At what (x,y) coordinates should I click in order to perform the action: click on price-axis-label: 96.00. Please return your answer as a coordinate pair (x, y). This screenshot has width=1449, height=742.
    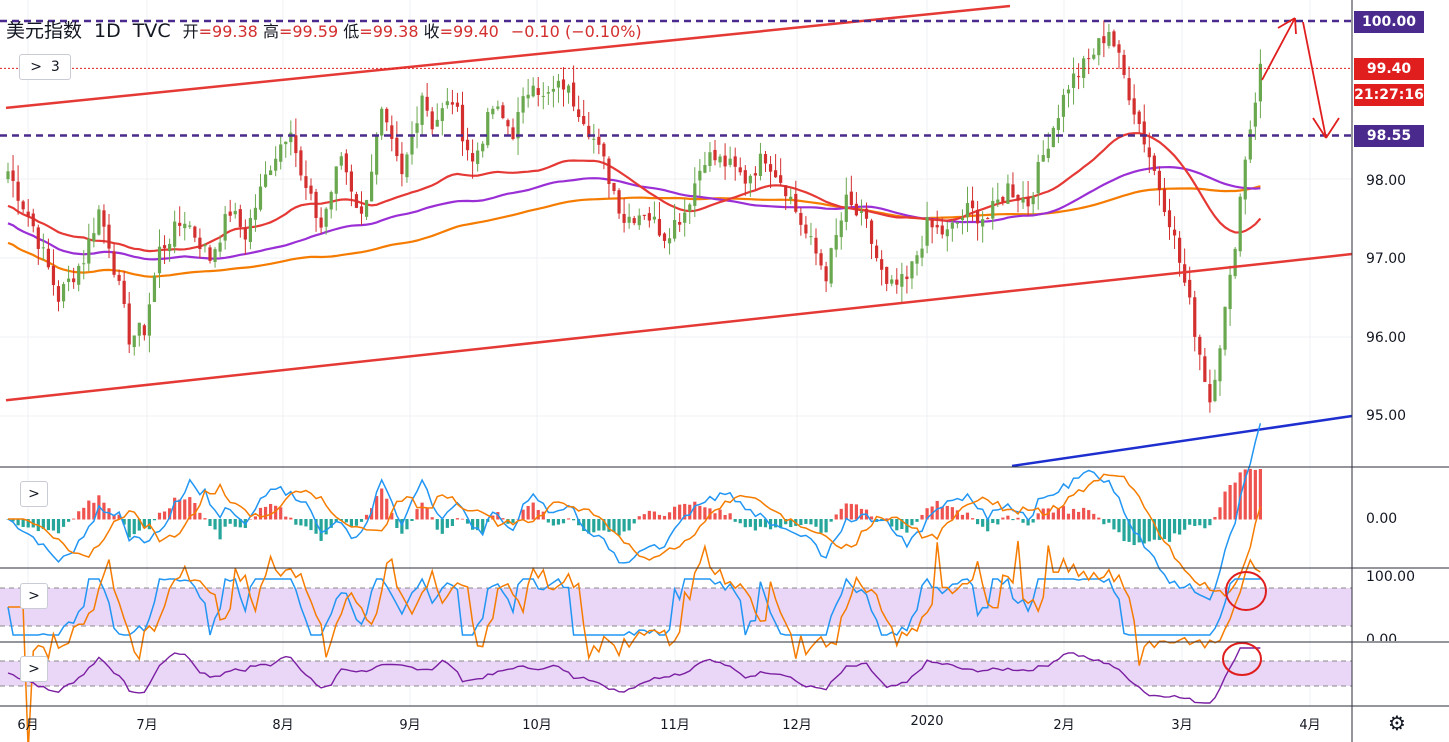
    Looking at the image, I should click on (1386, 338).